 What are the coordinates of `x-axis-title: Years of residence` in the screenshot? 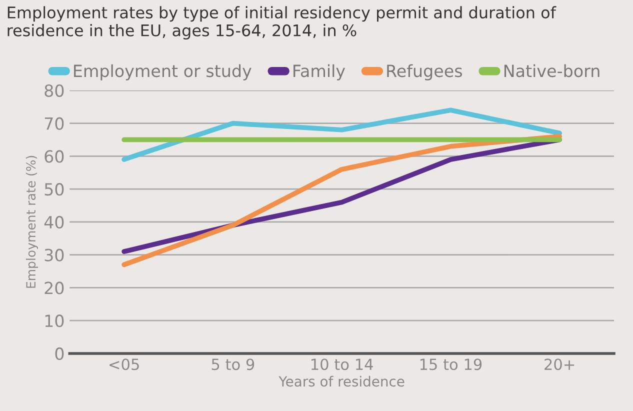 It's located at (341, 381).